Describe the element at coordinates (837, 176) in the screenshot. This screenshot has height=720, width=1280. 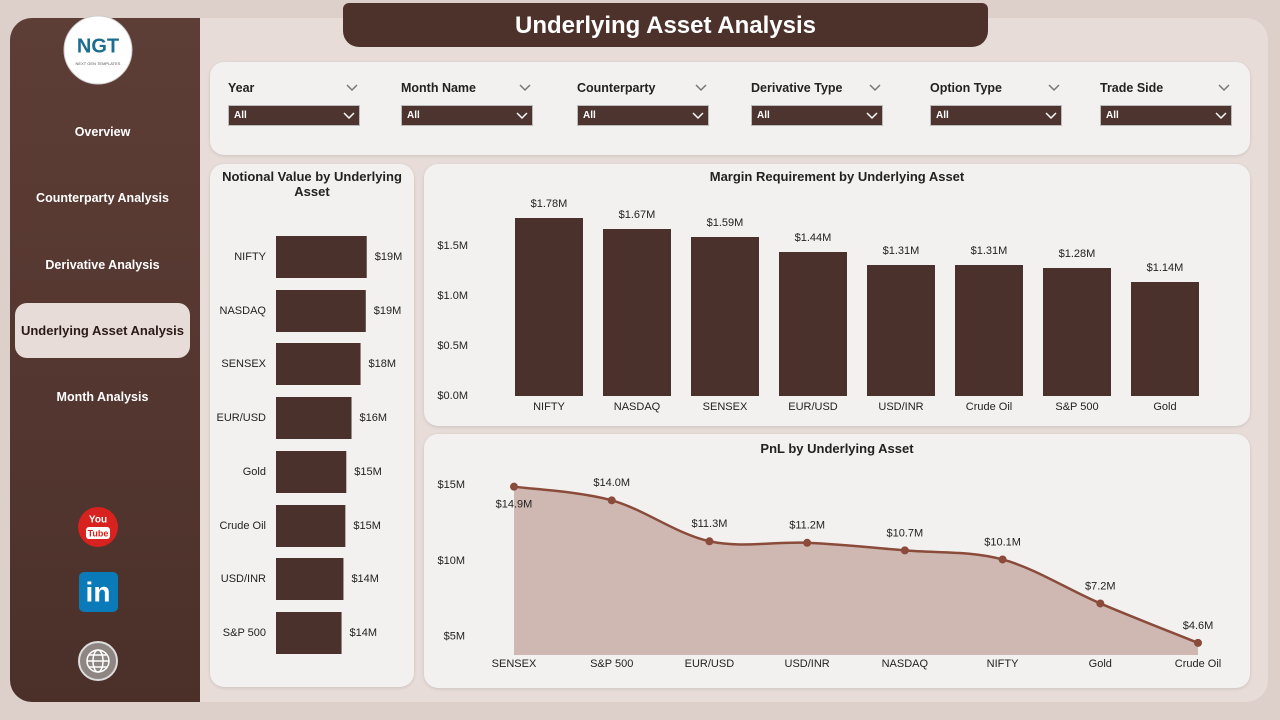
I see `chart-title: Margin Requirement by Underlying Asset` at that location.